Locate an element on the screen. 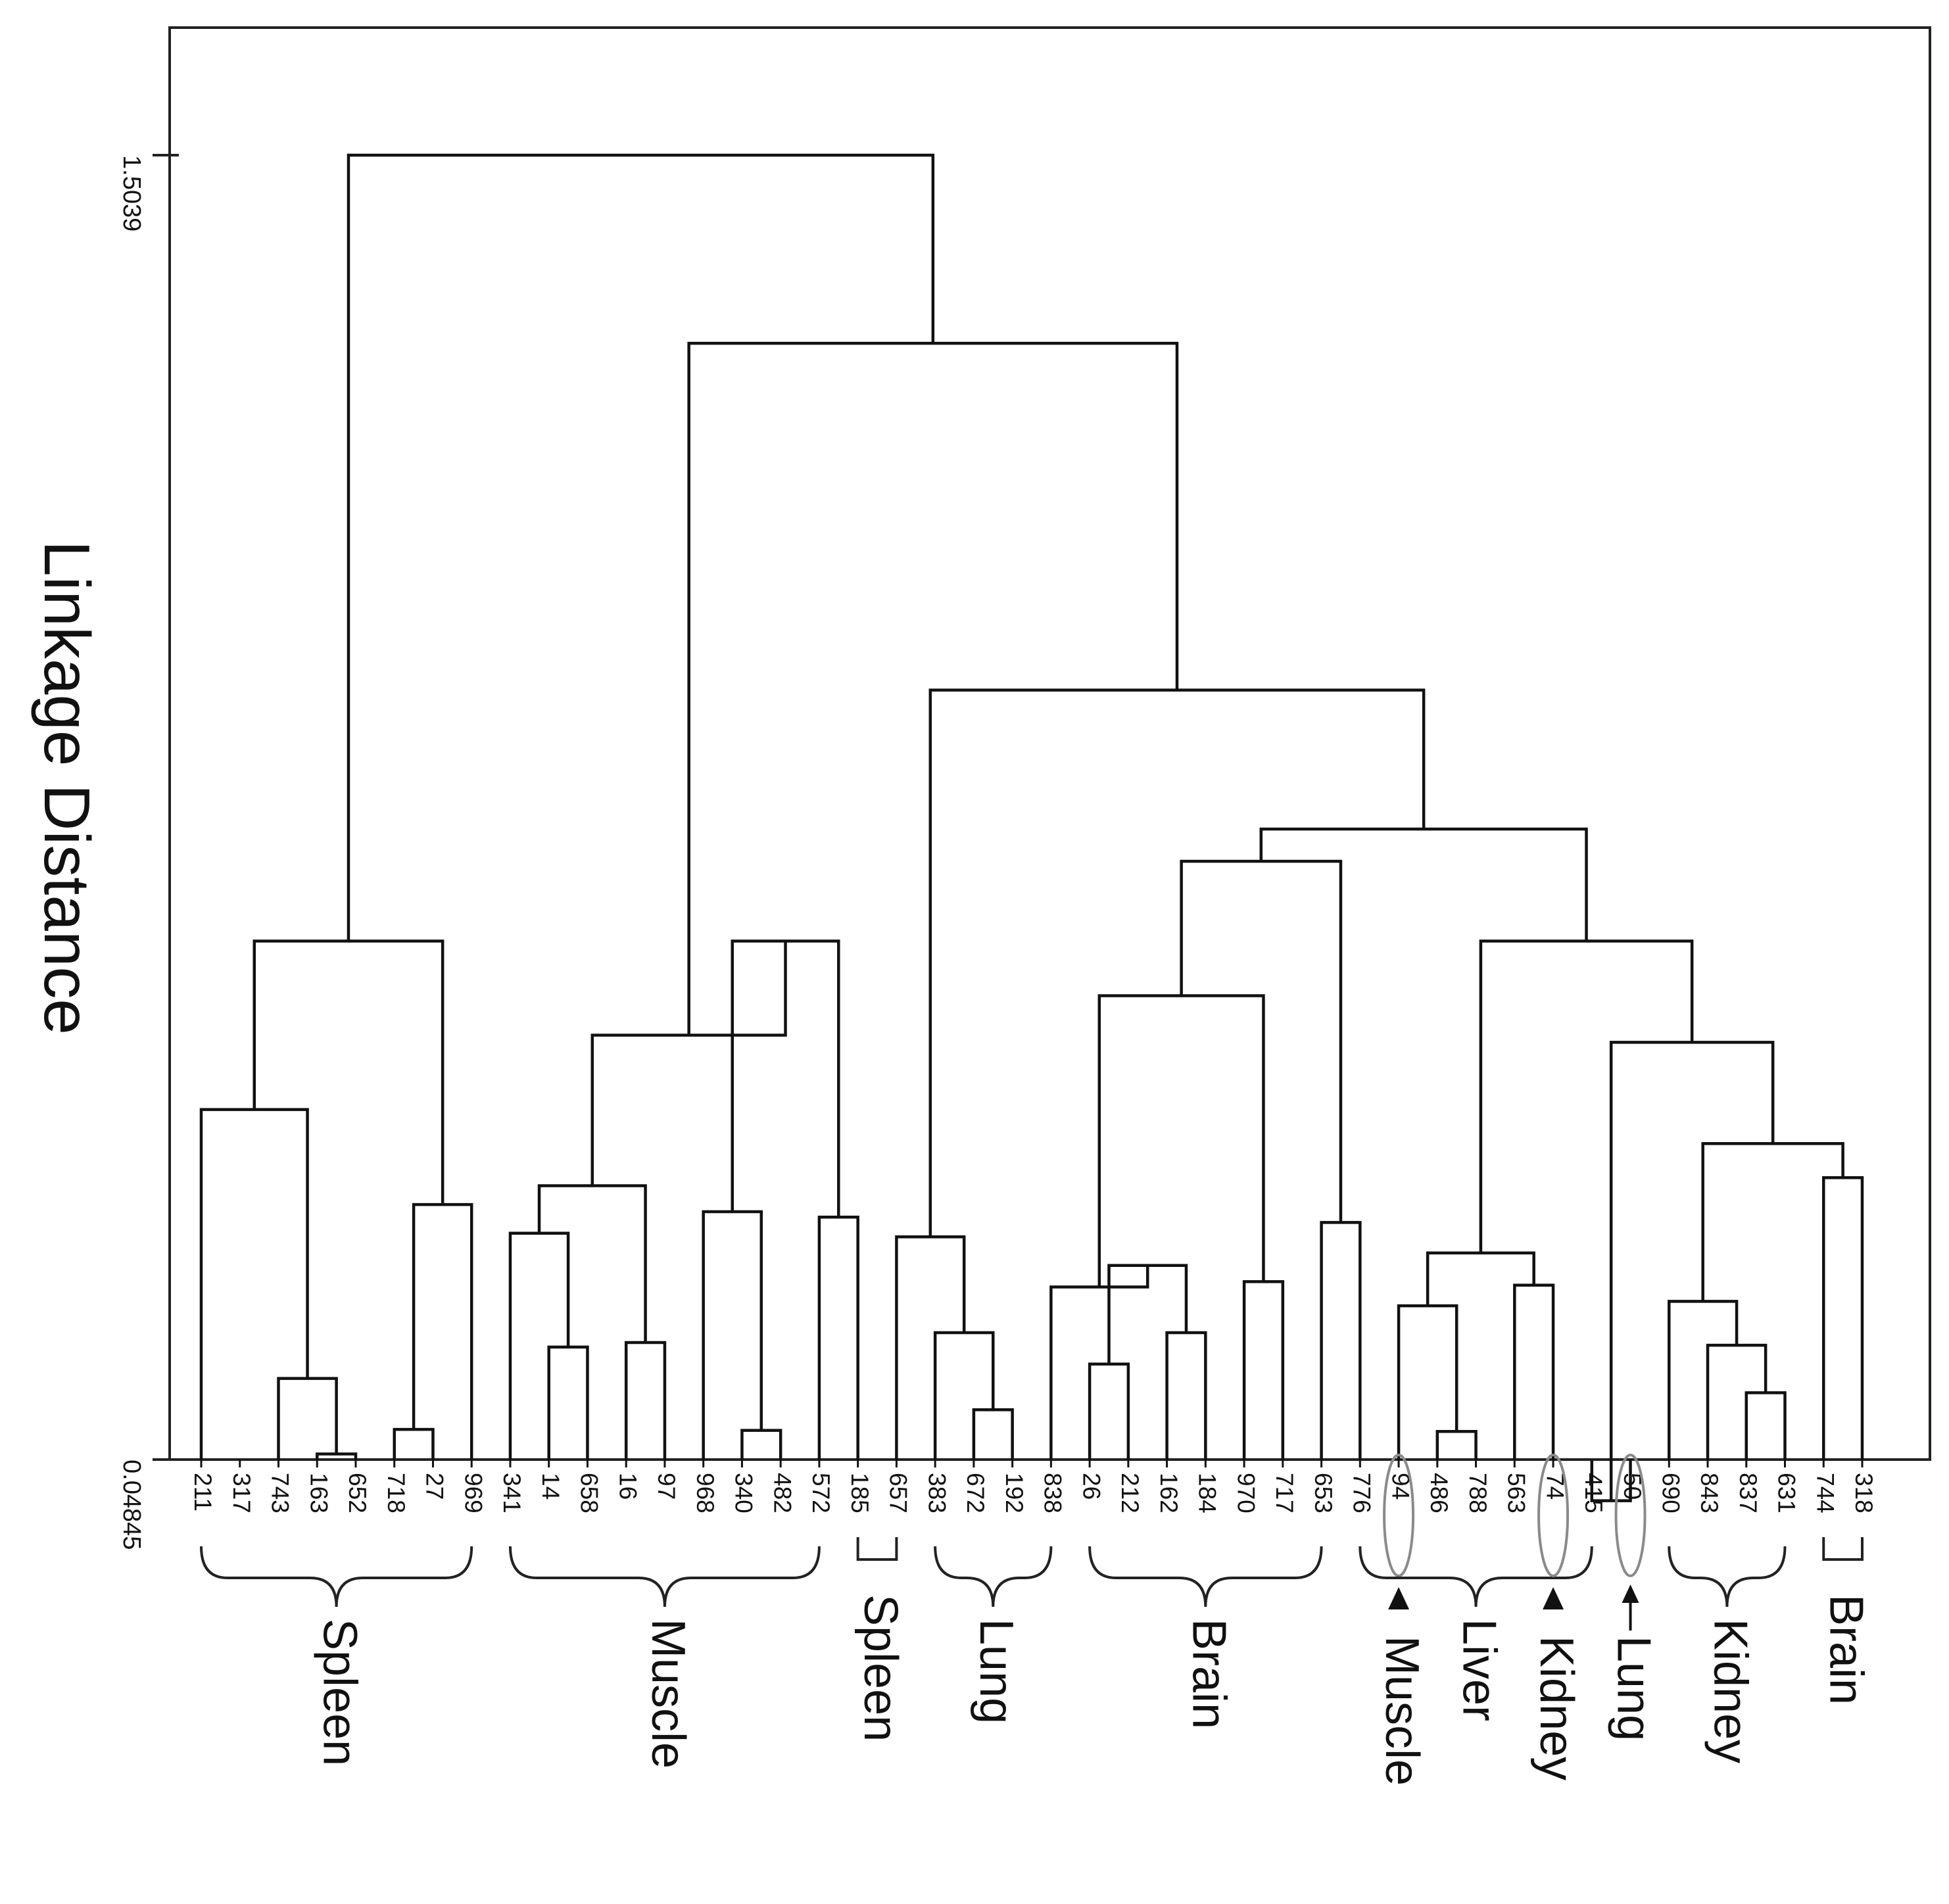  leaf-label: 672 is located at coordinates (975, 1493).